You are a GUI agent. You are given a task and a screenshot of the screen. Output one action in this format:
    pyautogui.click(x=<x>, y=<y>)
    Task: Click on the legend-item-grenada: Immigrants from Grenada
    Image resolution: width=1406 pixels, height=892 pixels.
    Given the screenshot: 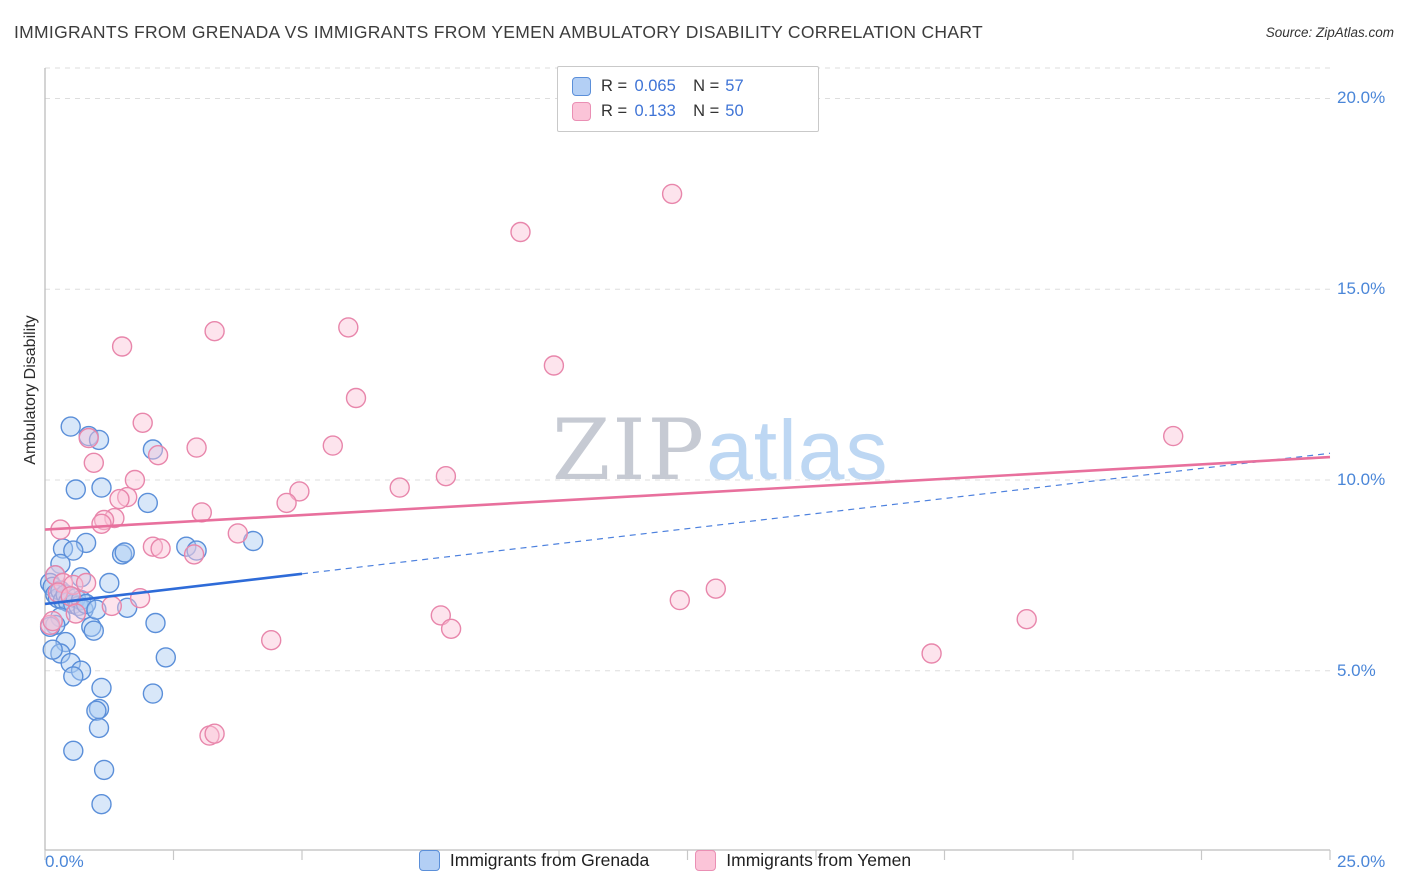 What is the action you would take?
    pyautogui.click(x=534, y=860)
    